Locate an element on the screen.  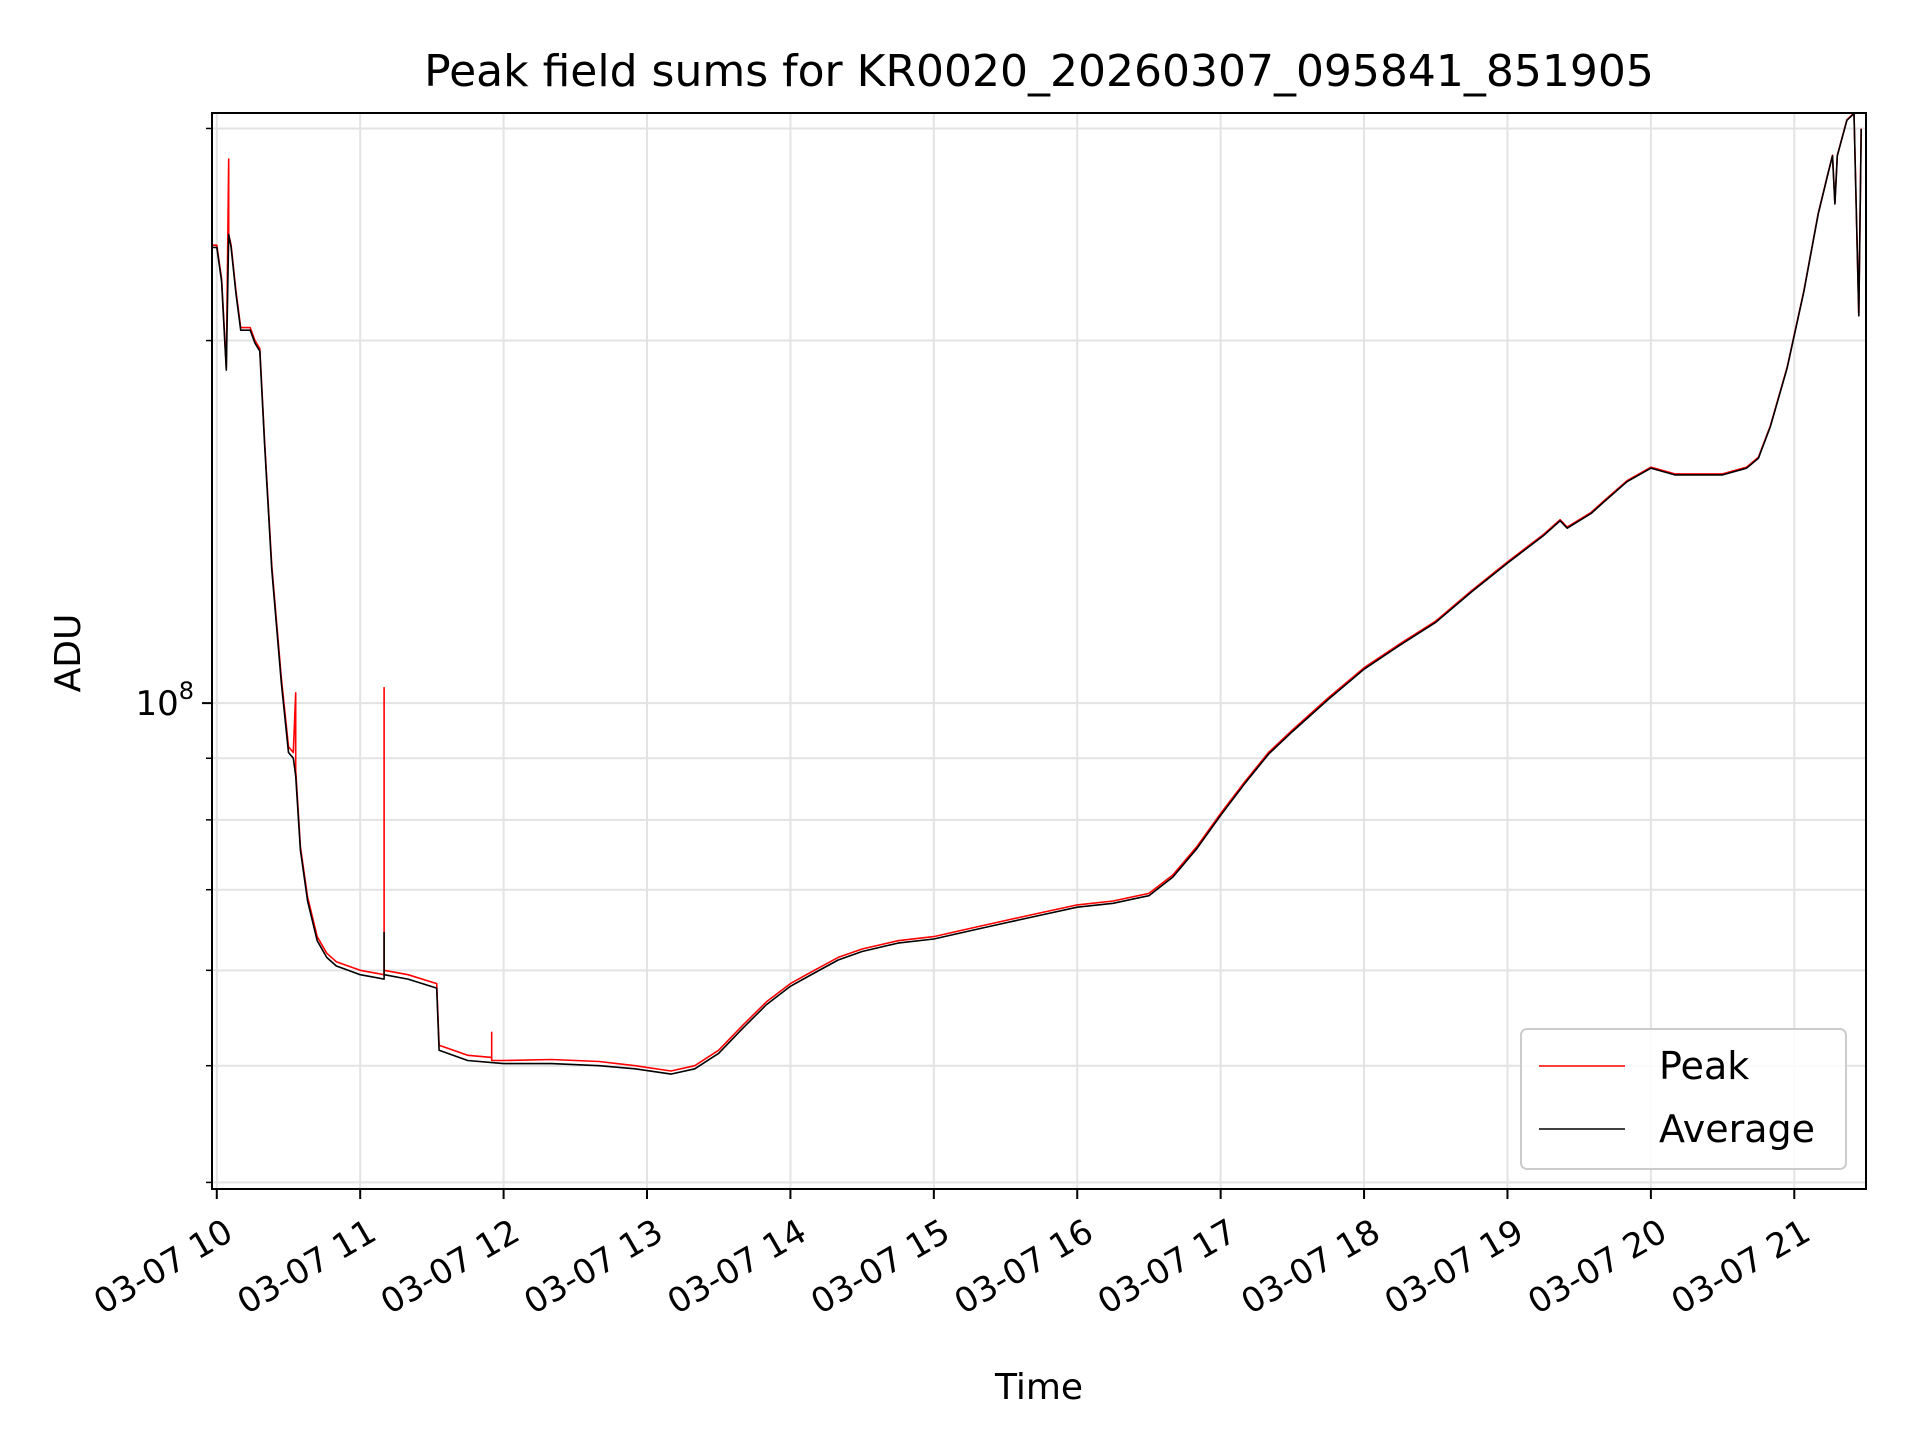
x-tick-label: 03-07 10 is located at coordinates (163, 1267).